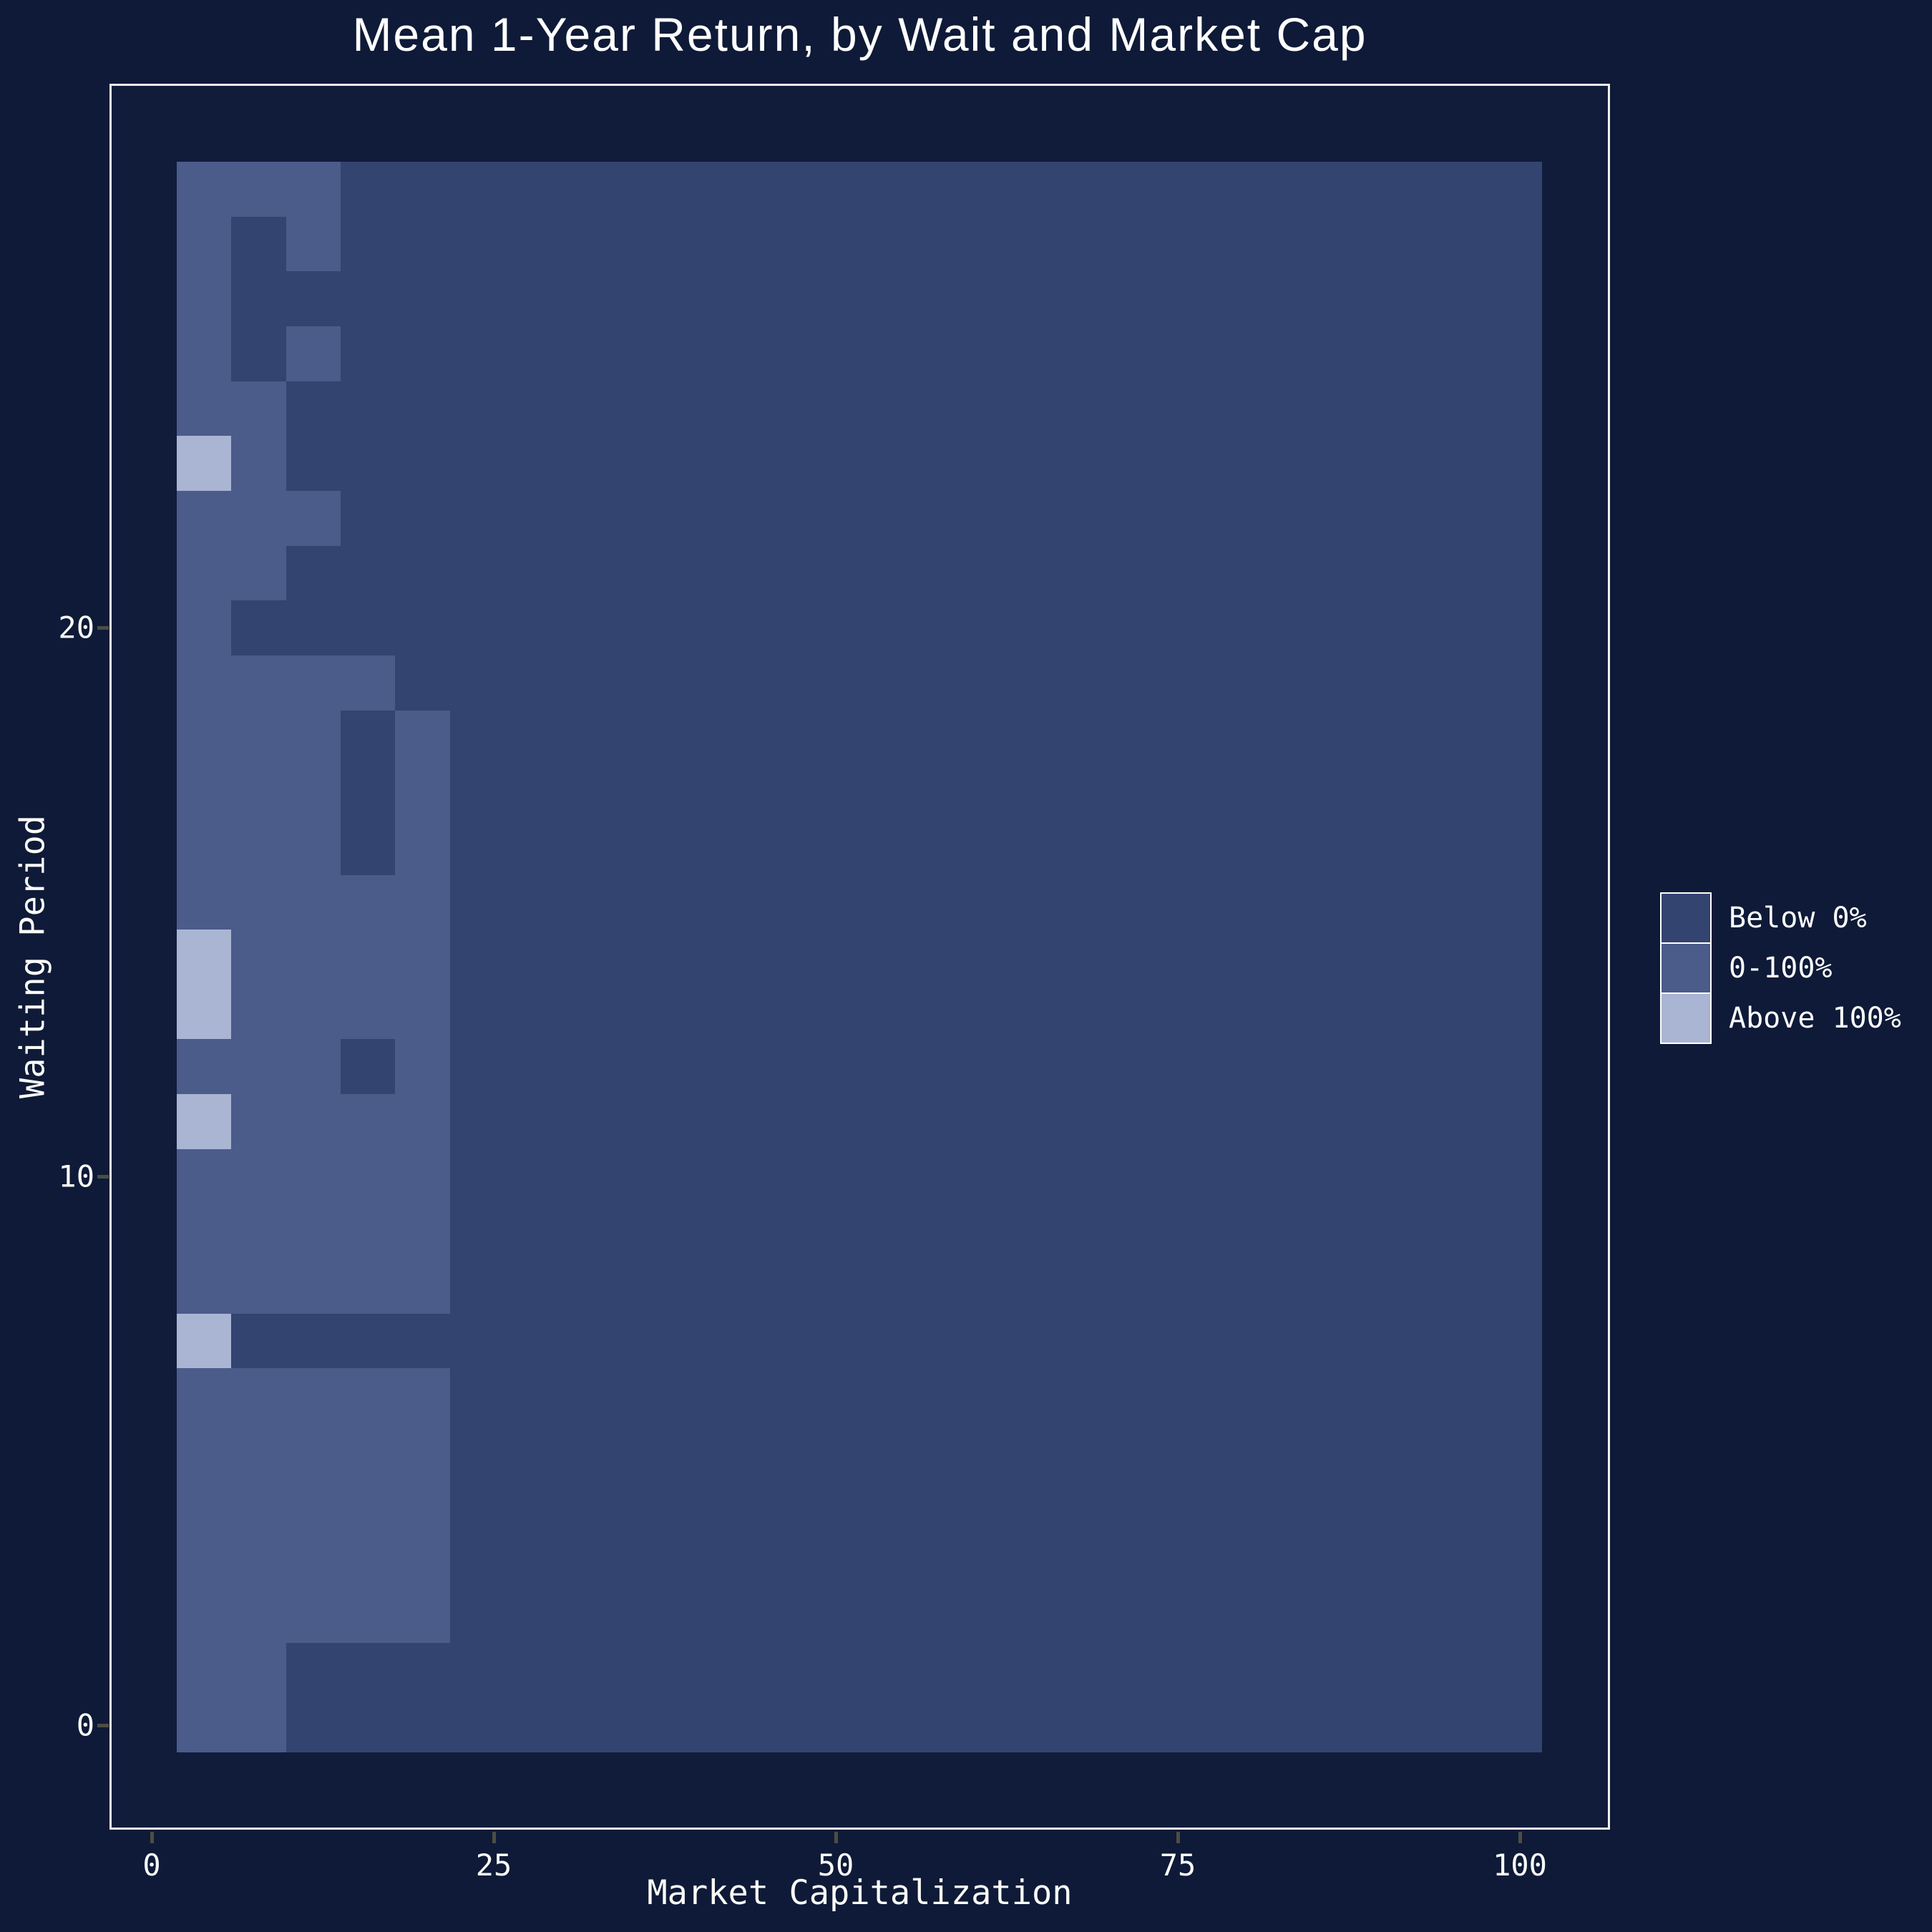 This screenshot has height=1932, width=1932. Describe the element at coordinates (1780, 968) in the screenshot. I see `legend: Below 0% 0-100% Above 100%` at that location.